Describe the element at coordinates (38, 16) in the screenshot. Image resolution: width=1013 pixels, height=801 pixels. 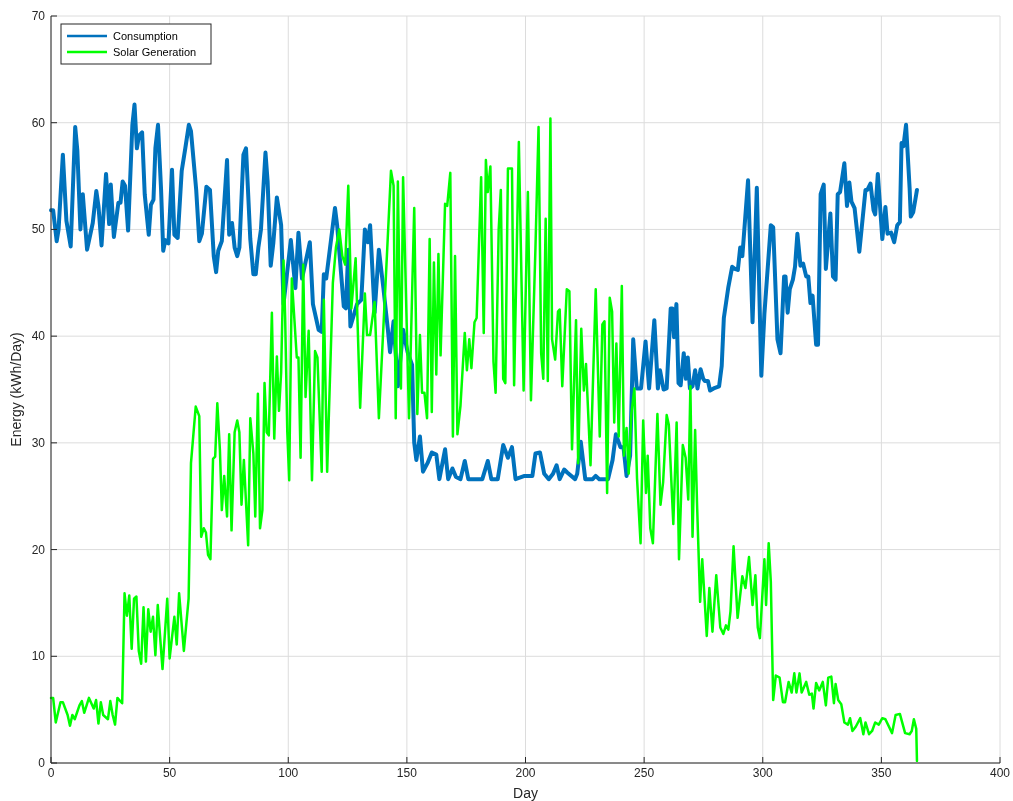
I see `y-tick-label: 70` at that location.